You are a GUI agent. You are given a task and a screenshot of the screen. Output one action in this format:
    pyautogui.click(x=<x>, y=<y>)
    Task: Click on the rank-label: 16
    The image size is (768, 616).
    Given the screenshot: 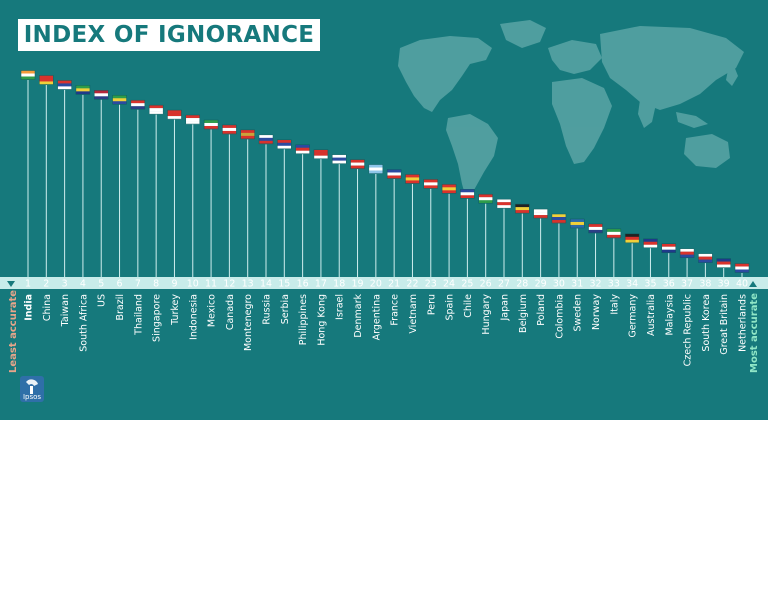 What is the action you would take?
    pyautogui.click(x=303, y=284)
    